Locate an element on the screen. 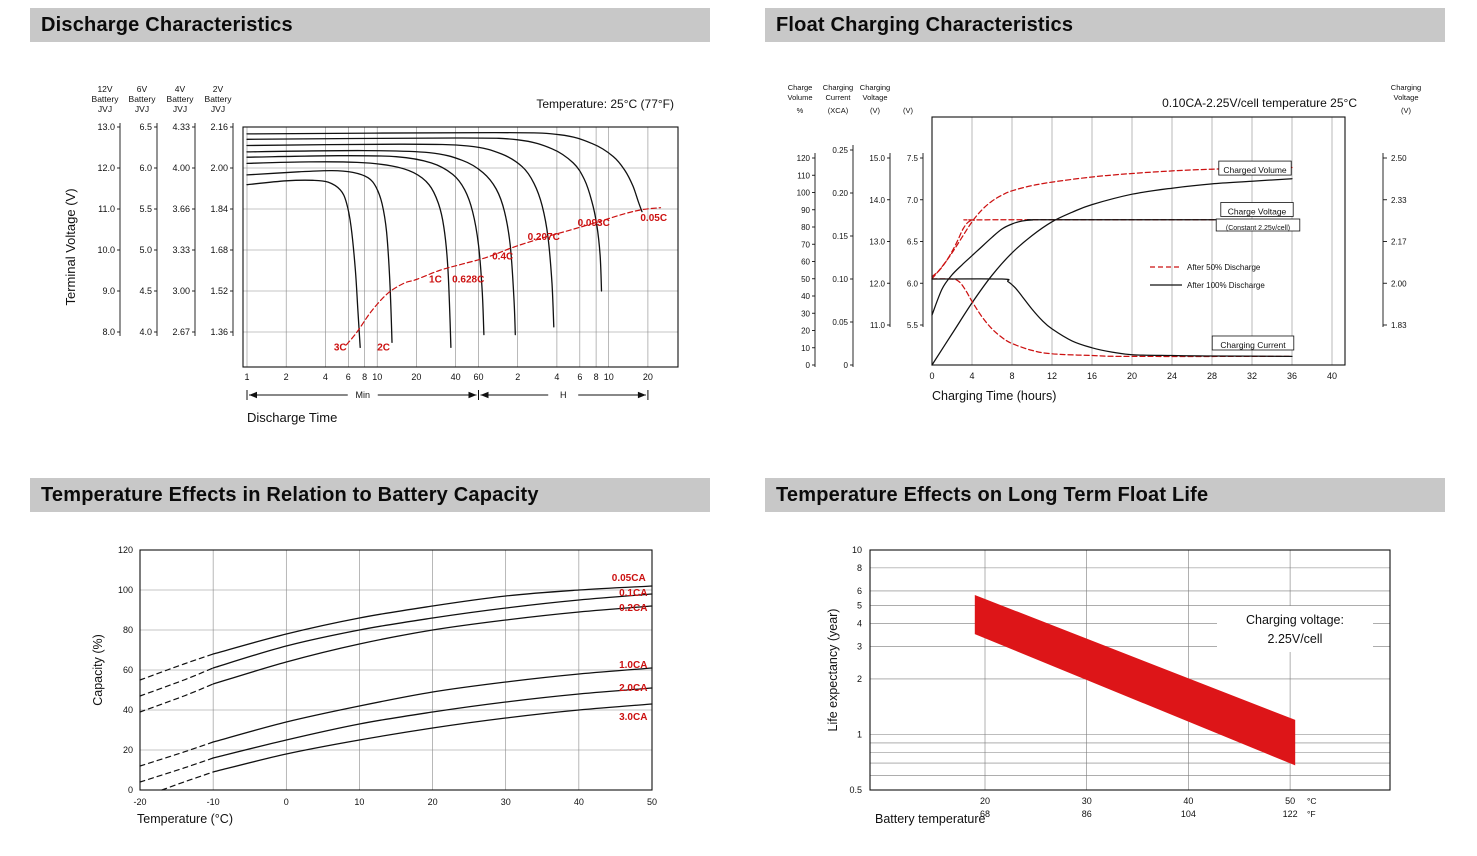 The image size is (1477, 856). legend-label: After 100% Discharge is located at coordinates (1226, 285).